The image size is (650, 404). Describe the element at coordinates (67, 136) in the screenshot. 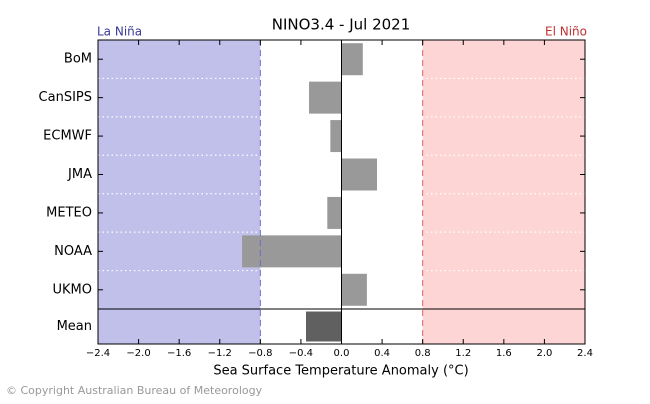

I see `y-tick-label: ECMWF` at that location.